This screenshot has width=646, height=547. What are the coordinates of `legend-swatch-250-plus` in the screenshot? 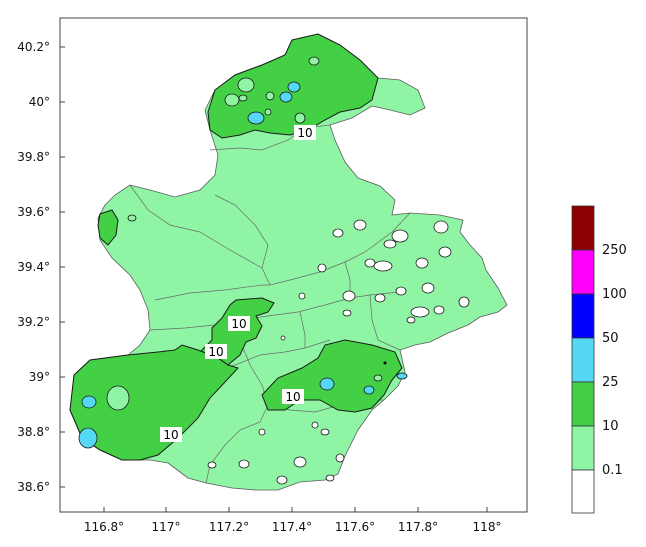 It's located at (583, 228).